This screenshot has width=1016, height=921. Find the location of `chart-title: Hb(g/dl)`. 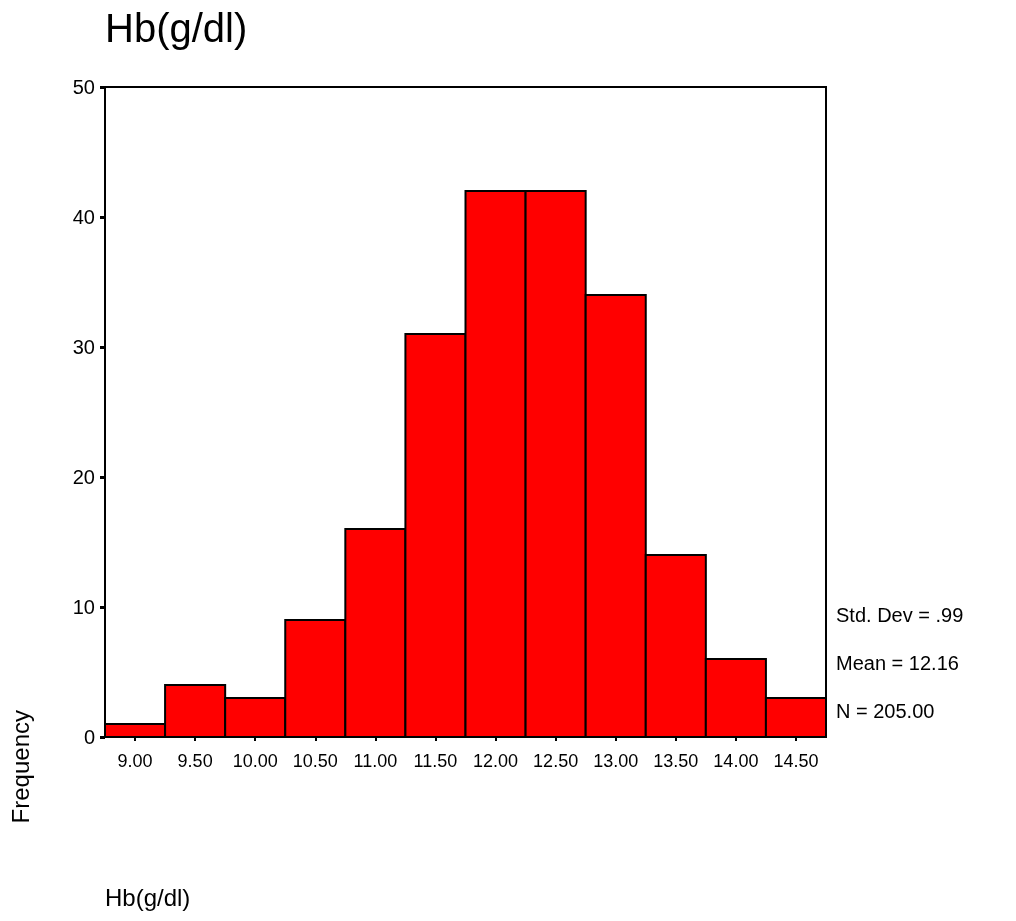

chart-title: Hb(g/dl) is located at coordinates (176, 28).